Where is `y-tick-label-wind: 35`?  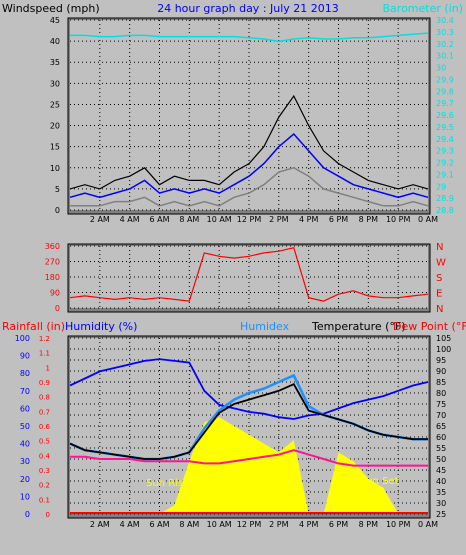 y-tick-label-wind: 35 is located at coordinates (55, 62).